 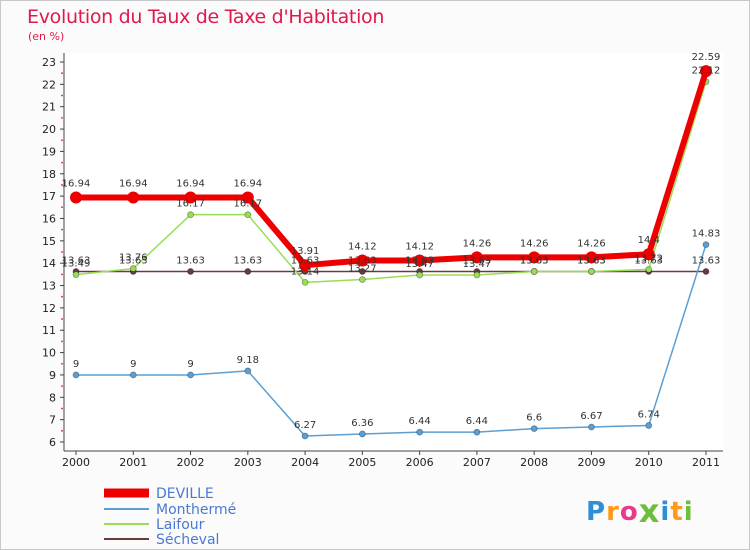 I want to click on x-tick-label: 2001, so click(x=133, y=462).